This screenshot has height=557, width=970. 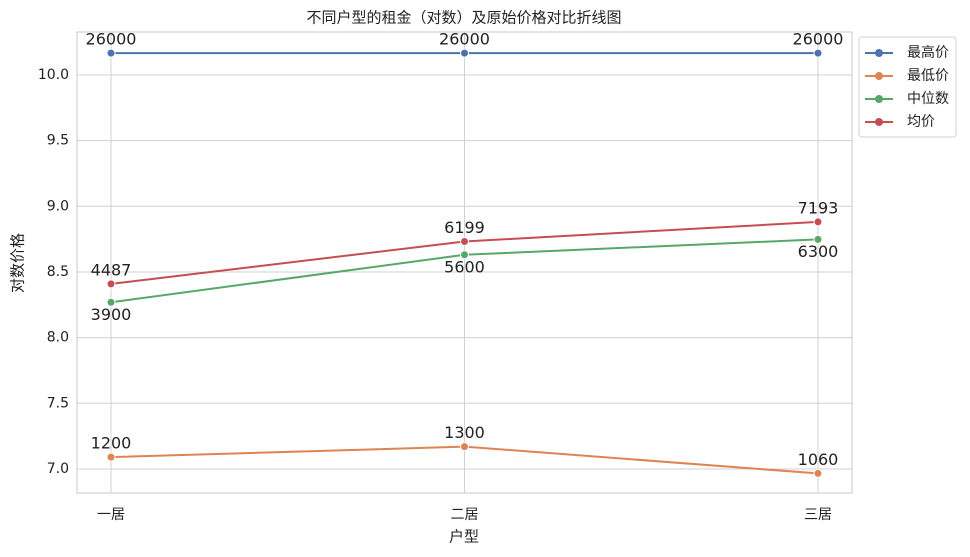 What do you see at coordinates (58, 403) in the screenshot?
I see `y-tick-label: 7.5` at bounding box center [58, 403].